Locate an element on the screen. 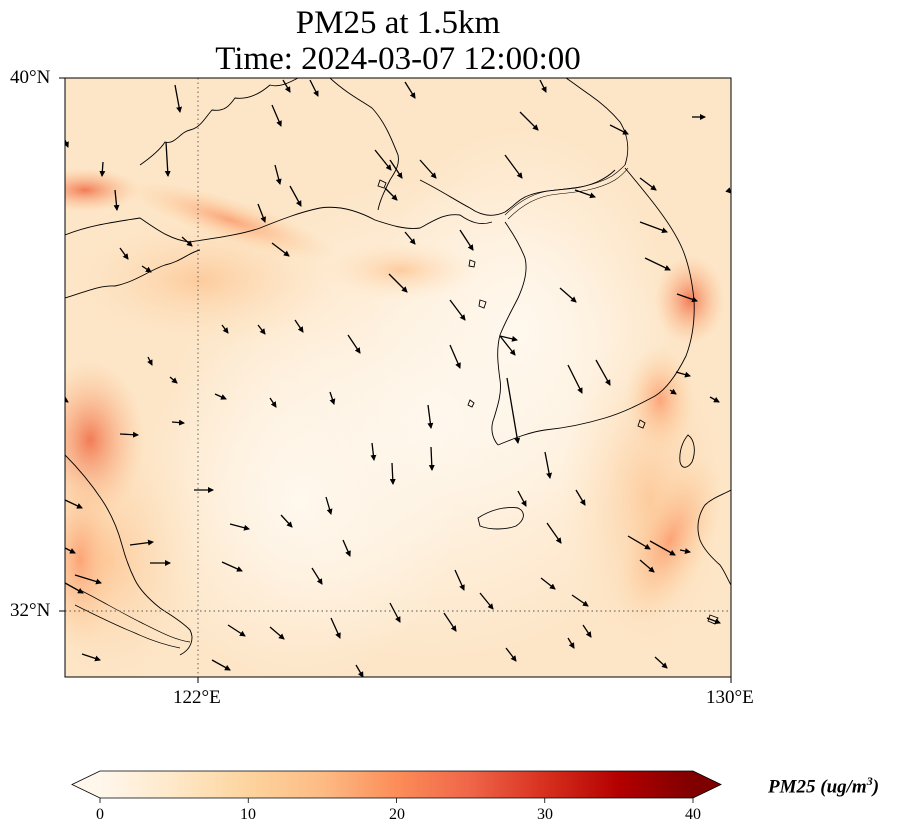 This screenshot has height=836, width=905. colorbar is located at coordinates (396, 786).